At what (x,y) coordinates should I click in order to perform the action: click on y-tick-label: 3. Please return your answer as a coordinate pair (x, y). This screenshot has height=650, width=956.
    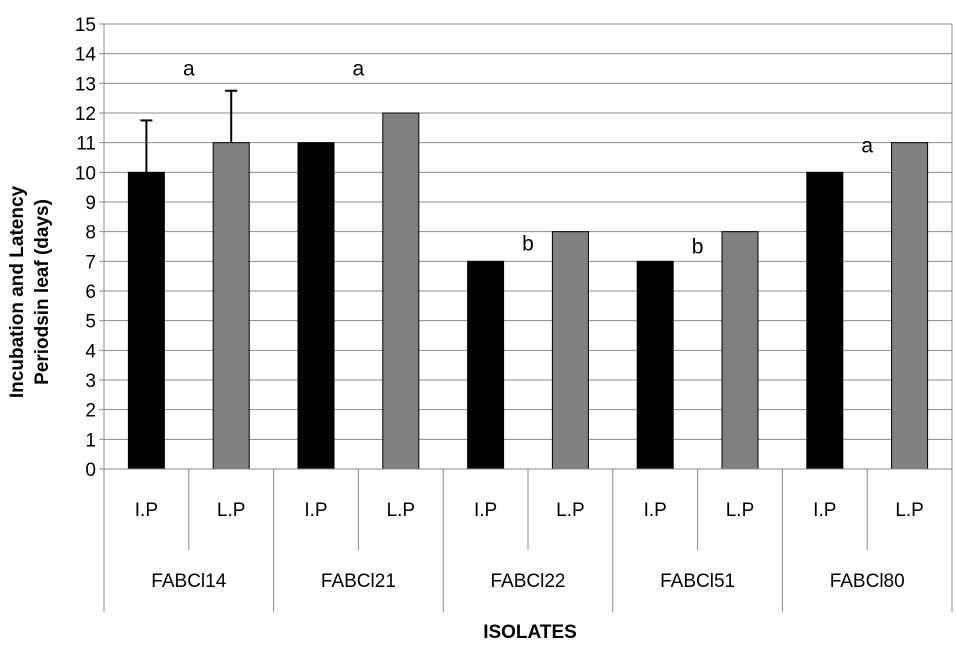
    Looking at the image, I should click on (90, 381).